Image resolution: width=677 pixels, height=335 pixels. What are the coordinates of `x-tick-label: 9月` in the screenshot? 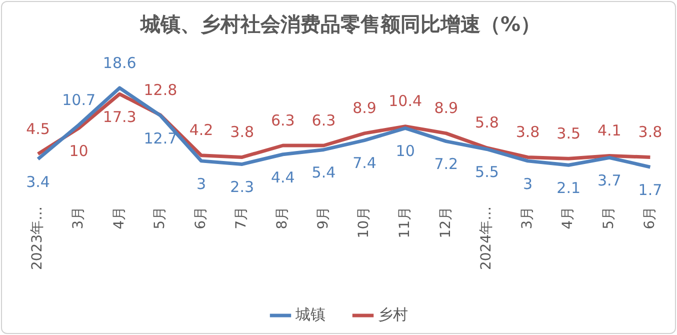 It's located at (323, 218).